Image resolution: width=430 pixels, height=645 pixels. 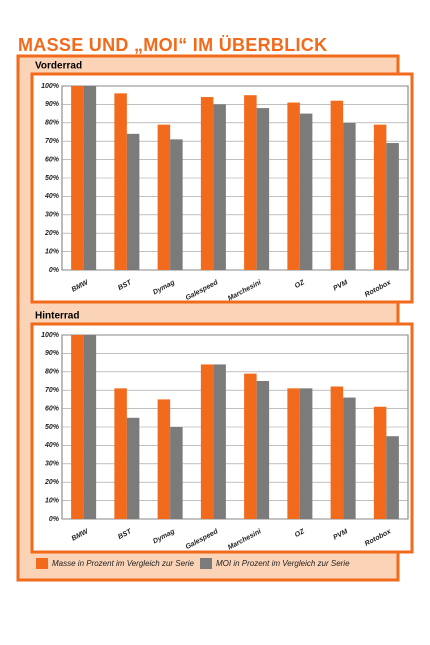 I want to click on legend-label: MOI in Prozent im Vergleich zur Serie, so click(x=283, y=563).